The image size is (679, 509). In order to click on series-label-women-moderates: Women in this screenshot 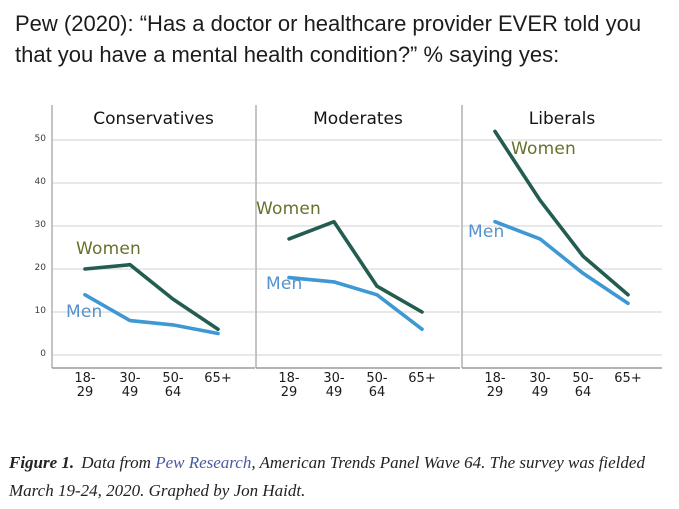, I will do `click(289, 209)`.